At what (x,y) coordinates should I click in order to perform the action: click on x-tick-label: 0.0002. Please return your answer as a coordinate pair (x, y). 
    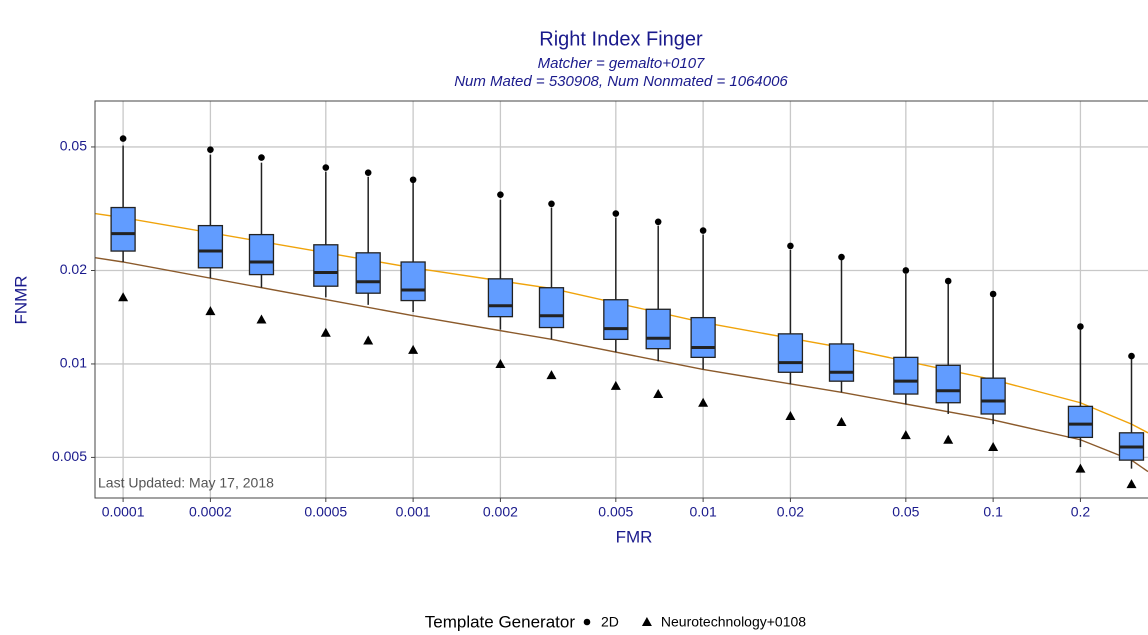
    Looking at the image, I should click on (210, 512).